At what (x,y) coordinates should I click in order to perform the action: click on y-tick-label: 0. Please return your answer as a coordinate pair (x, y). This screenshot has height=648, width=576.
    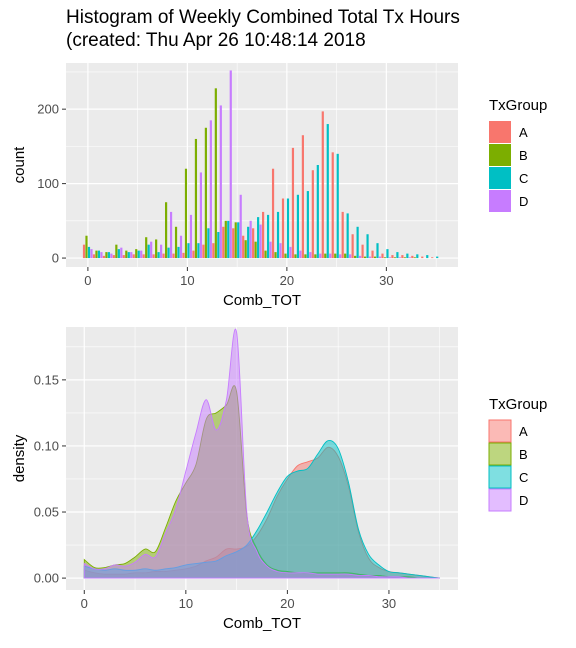
    Looking at the image, I should click on (55, 258).